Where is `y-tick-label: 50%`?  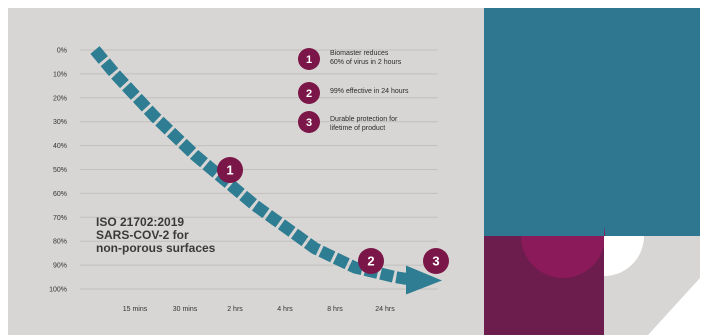 y-tick-label: 50% is located at coordinates (60, 170).